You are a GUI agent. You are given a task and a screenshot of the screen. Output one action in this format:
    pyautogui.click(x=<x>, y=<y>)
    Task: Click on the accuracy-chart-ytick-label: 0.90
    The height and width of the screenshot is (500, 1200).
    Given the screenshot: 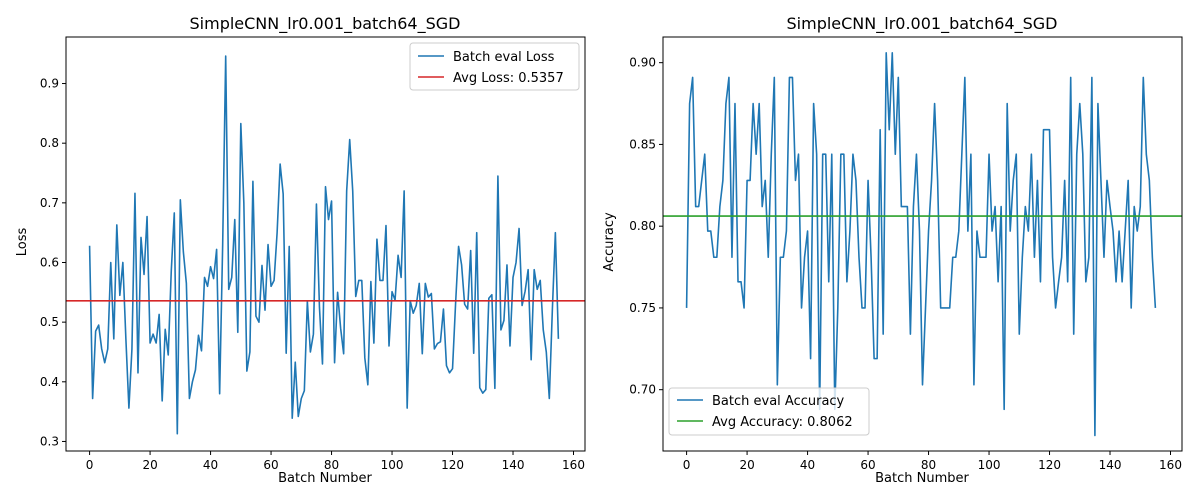 What is the action you would take?
    pyautogui.click(x=642, y=63)
    